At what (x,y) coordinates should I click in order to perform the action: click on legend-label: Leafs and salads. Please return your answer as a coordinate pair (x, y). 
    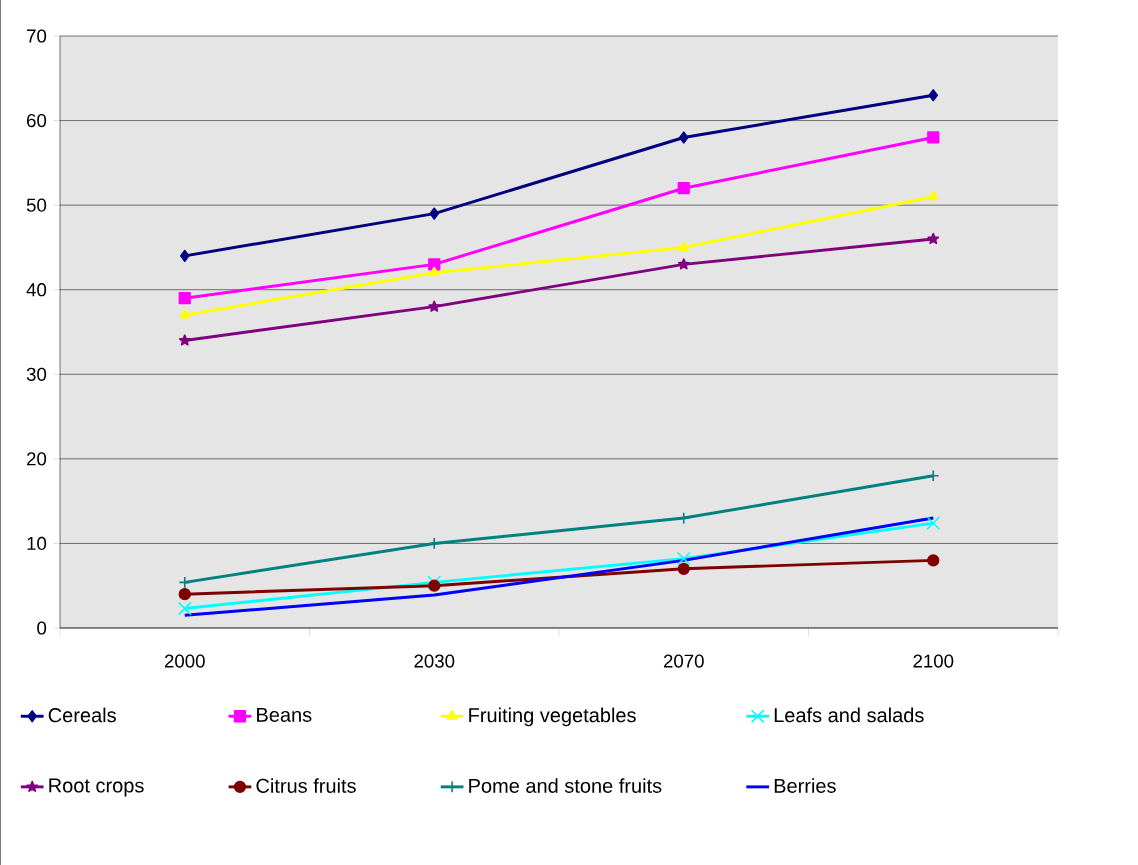
    Looking at the image, I should click on (849, 715).